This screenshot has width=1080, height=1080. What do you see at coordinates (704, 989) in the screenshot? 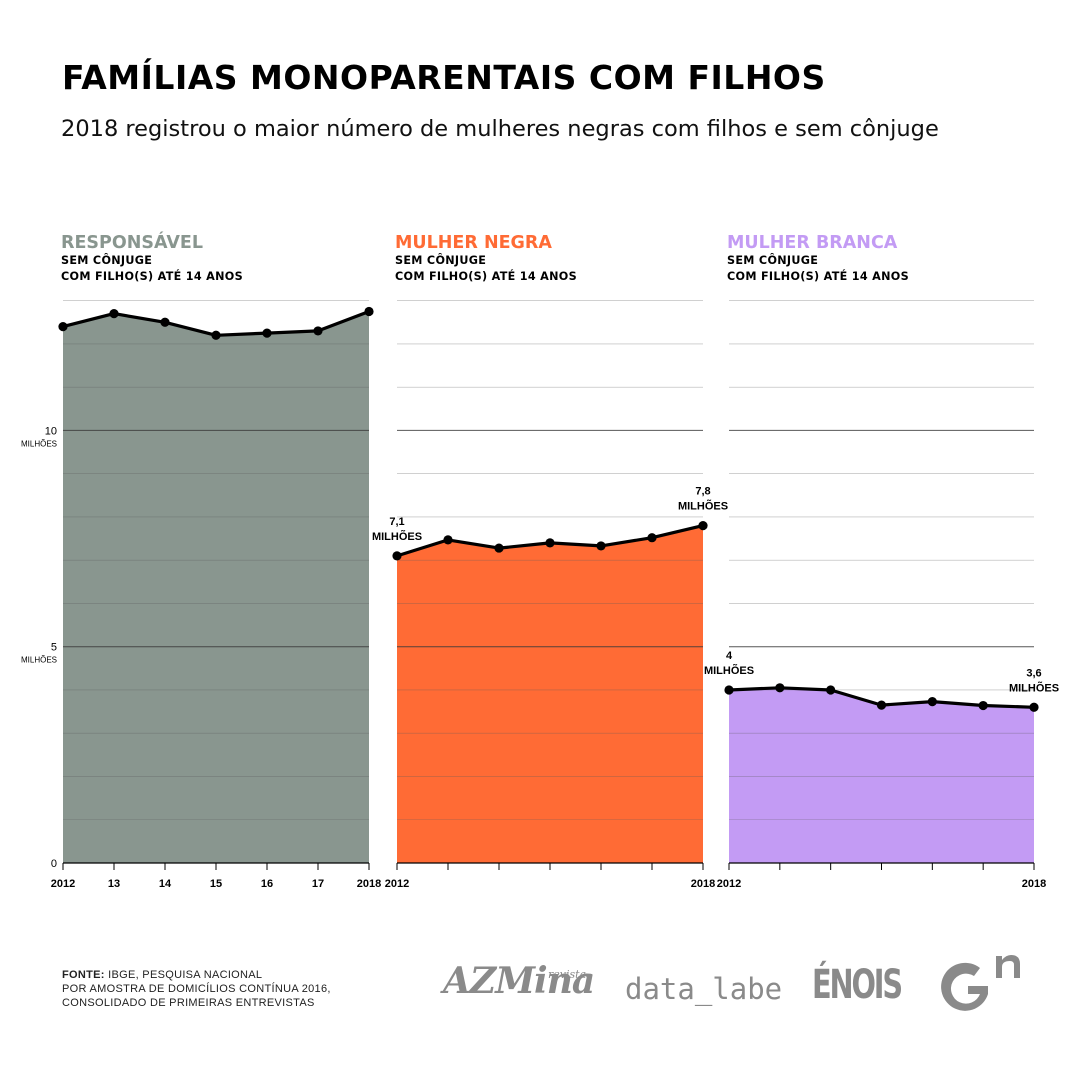
I see `datalabe-logo: data_labe` at bounding box center [704, 989].